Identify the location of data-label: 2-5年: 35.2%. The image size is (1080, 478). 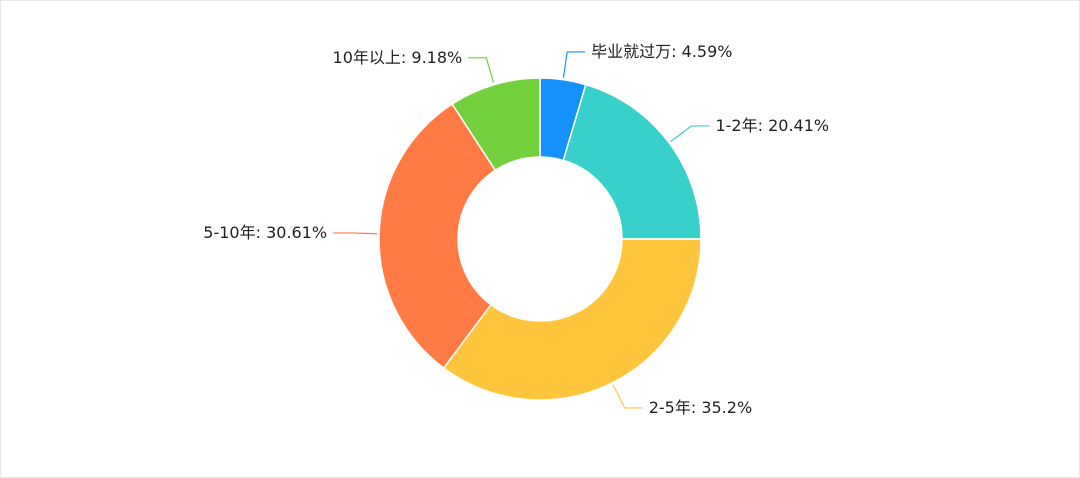
(700, 406).